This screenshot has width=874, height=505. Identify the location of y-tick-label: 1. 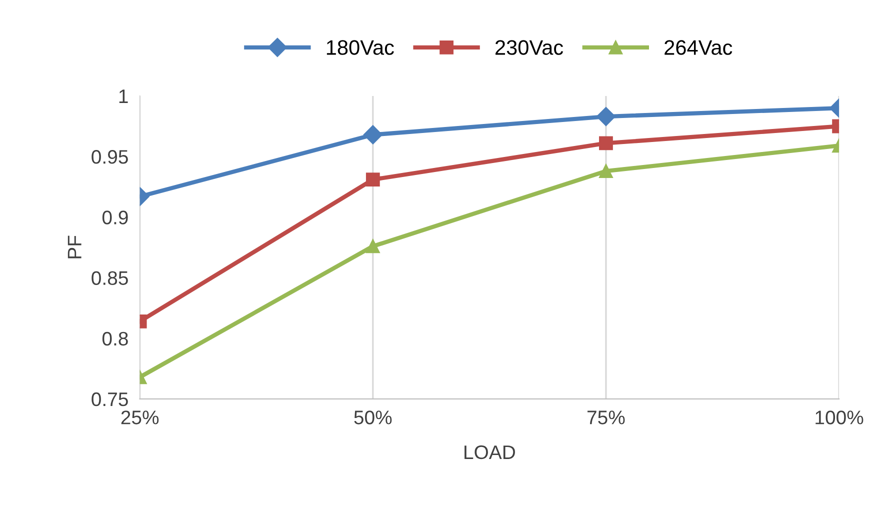
(123, 96).